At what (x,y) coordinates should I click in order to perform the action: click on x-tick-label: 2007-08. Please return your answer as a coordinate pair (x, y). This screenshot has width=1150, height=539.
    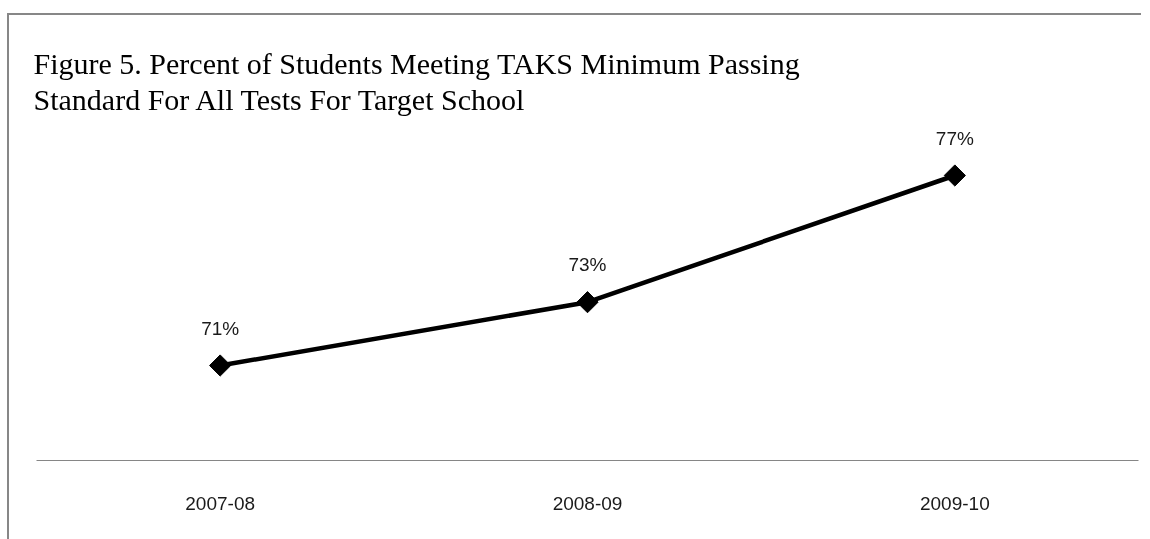
    Looking at the image, I should click on (220, 503).